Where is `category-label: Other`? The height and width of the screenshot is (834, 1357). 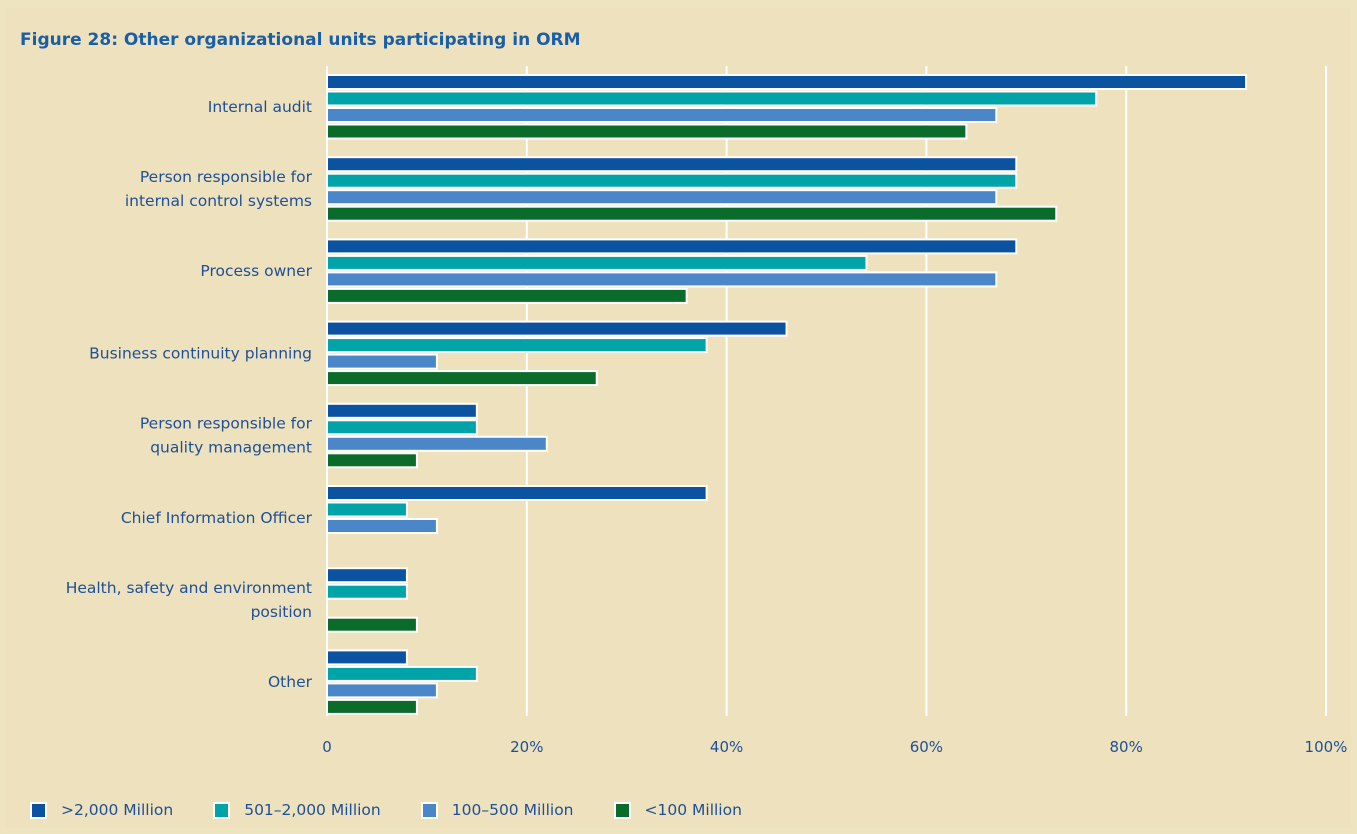 category-label: Other is located at coordinates (290, 682).